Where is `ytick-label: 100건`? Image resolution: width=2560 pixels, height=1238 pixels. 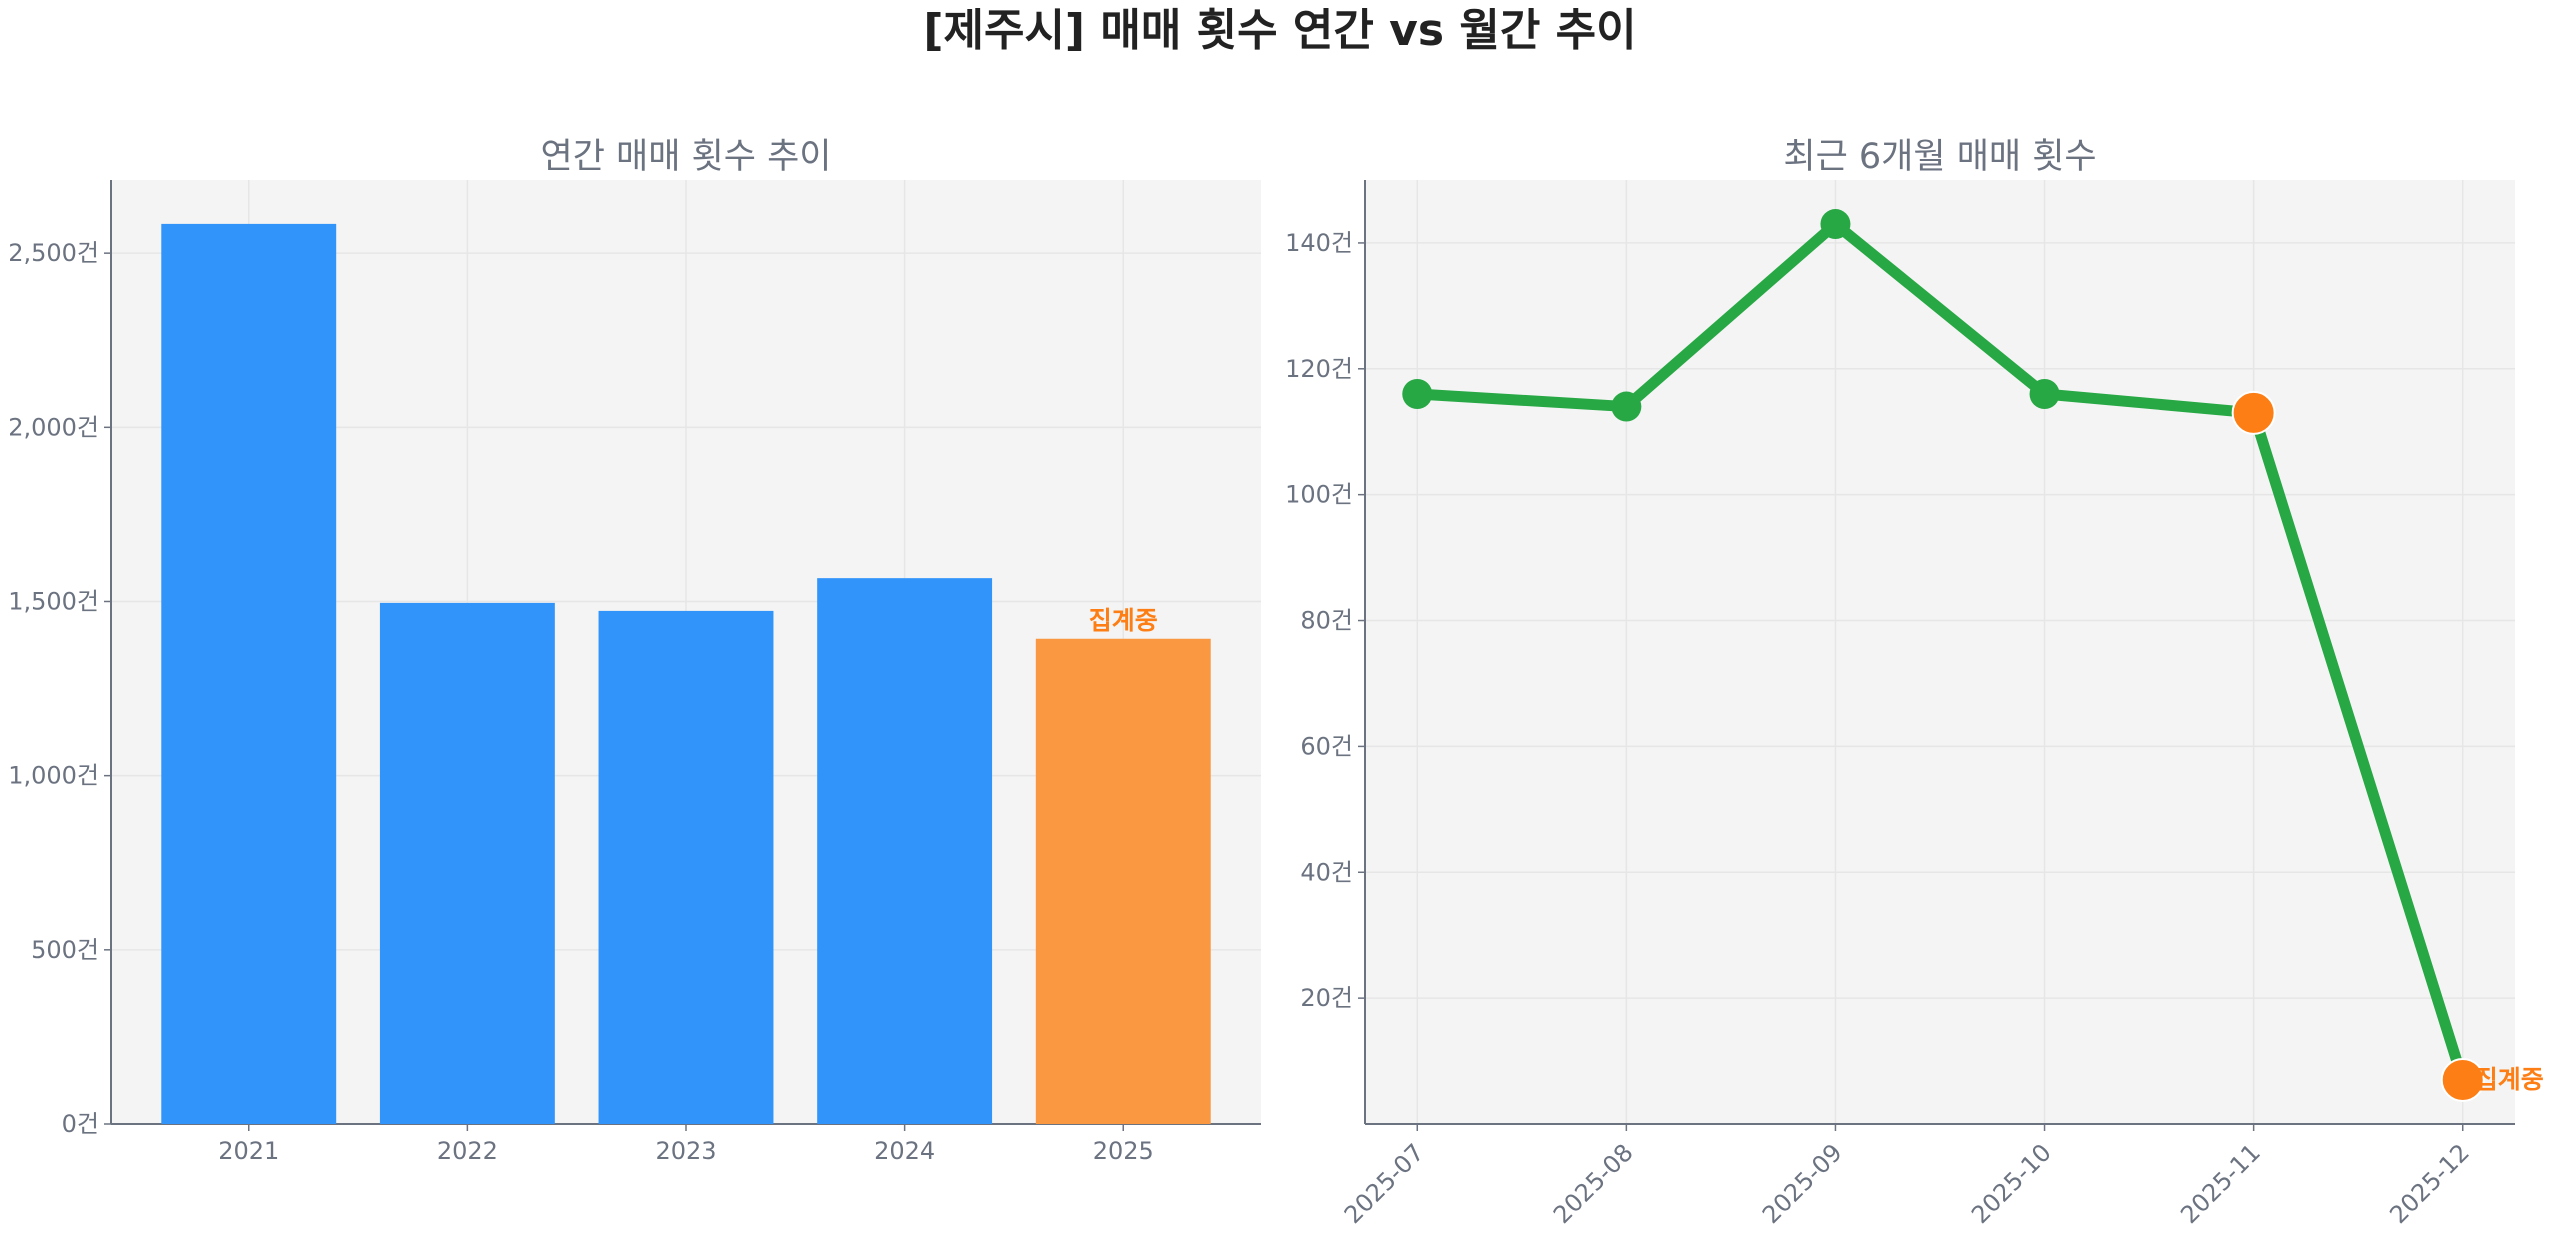
ytick-label: 100건 is located at coordinates (1319, 495).